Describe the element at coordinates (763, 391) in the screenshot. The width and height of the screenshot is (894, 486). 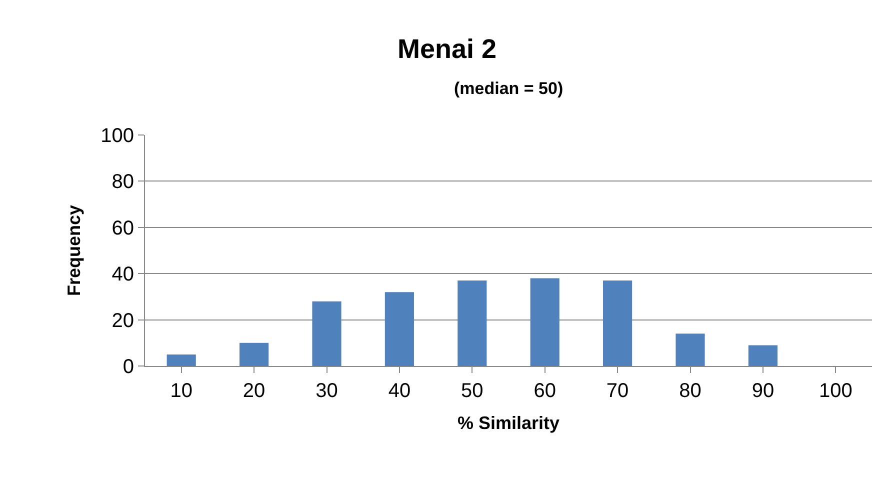
I see `x-tick-label: 90` at that location.